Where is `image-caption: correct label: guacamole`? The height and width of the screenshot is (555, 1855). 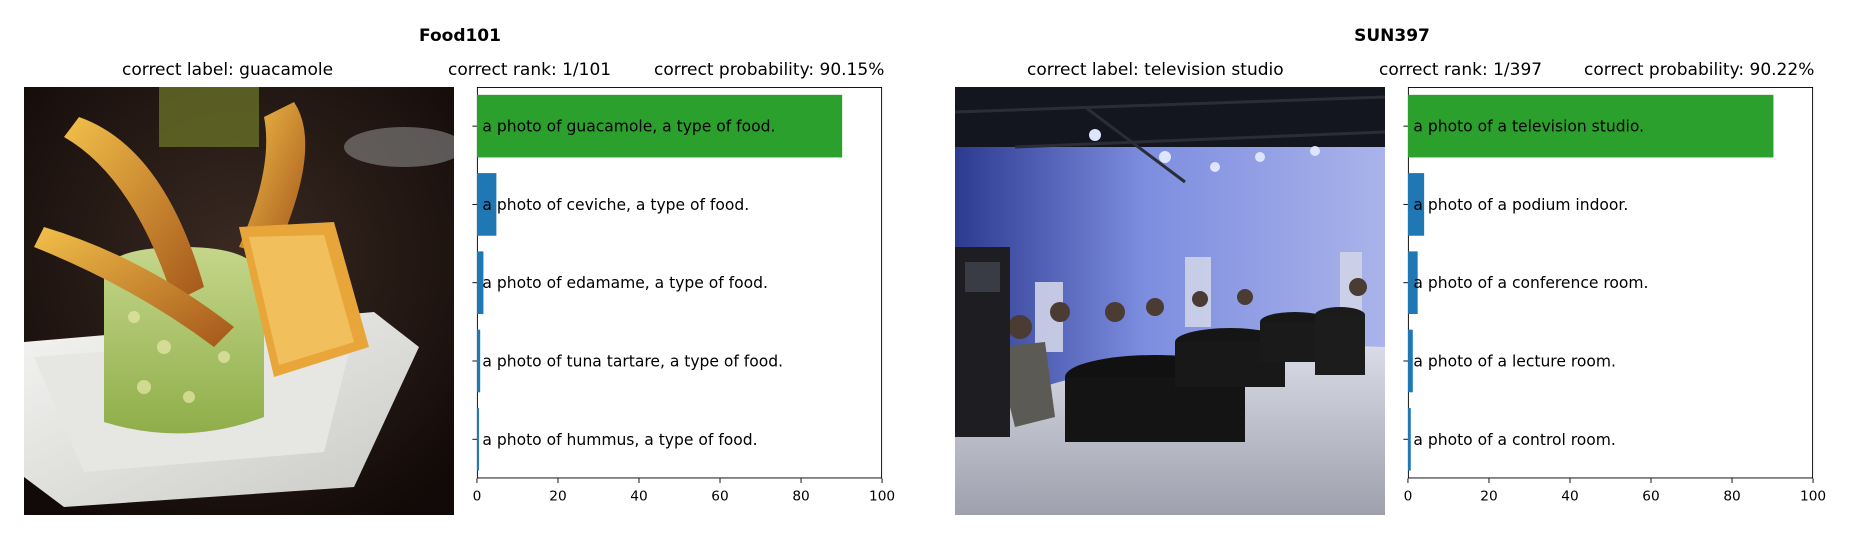
image-caption: correct label: guacamole is located at coordinates (228, 70).